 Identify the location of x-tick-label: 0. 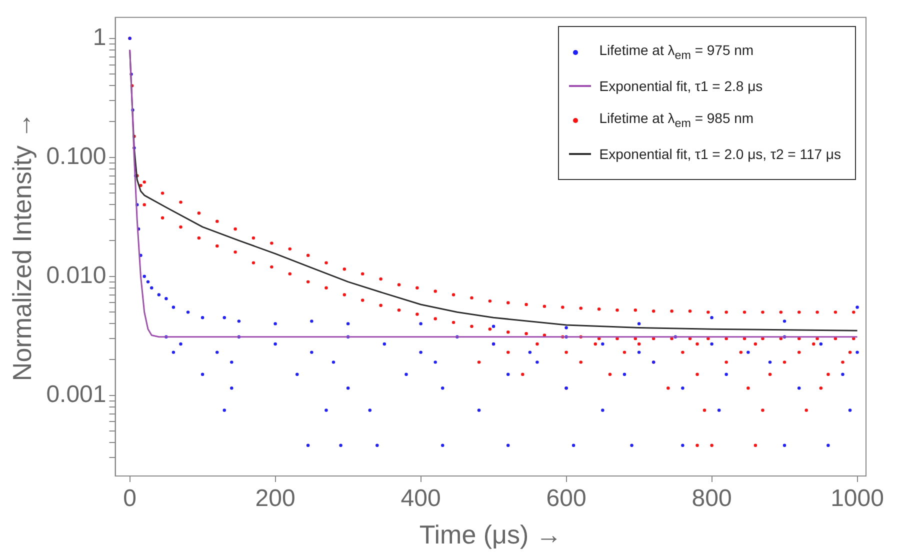
(129, 498).